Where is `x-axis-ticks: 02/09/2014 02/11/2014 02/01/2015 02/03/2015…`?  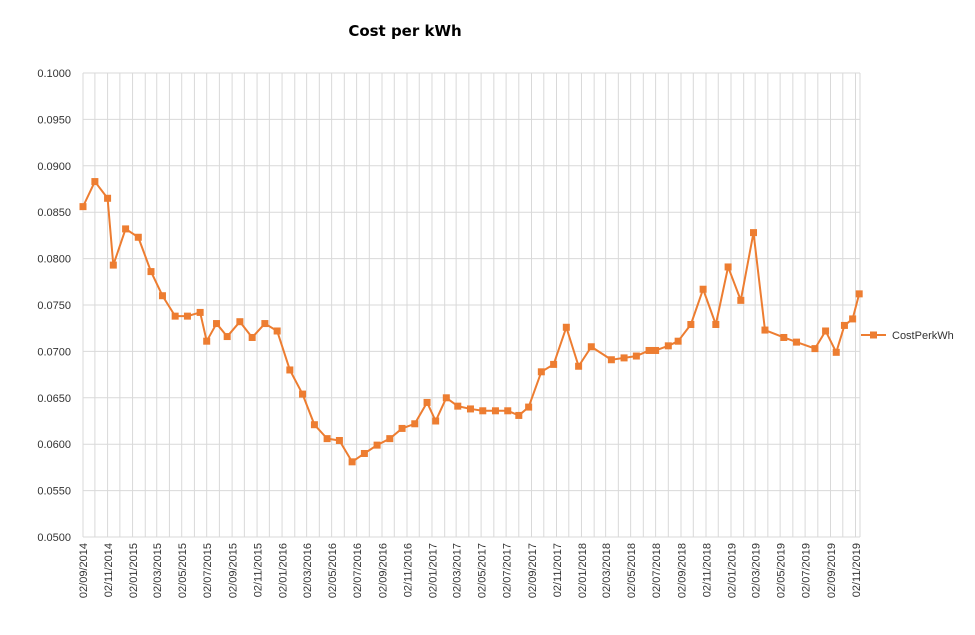
x-axis-ticks: 02/09/2014 02/11/2014 02/01/2015 02/03/2015… is located at coordinates (470, 570).